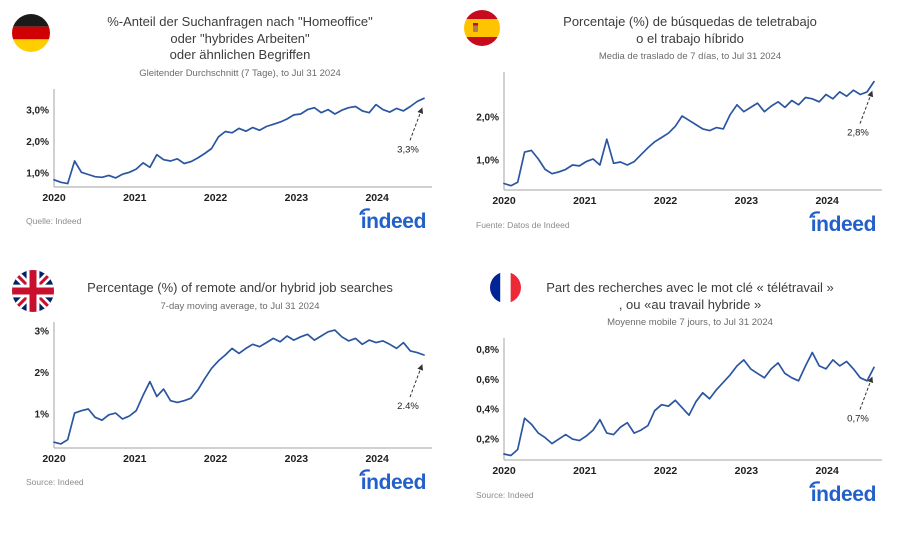  Describe the element at coordinates (505, 287) in the screenshot. I see `france-flag-icon` at that location.